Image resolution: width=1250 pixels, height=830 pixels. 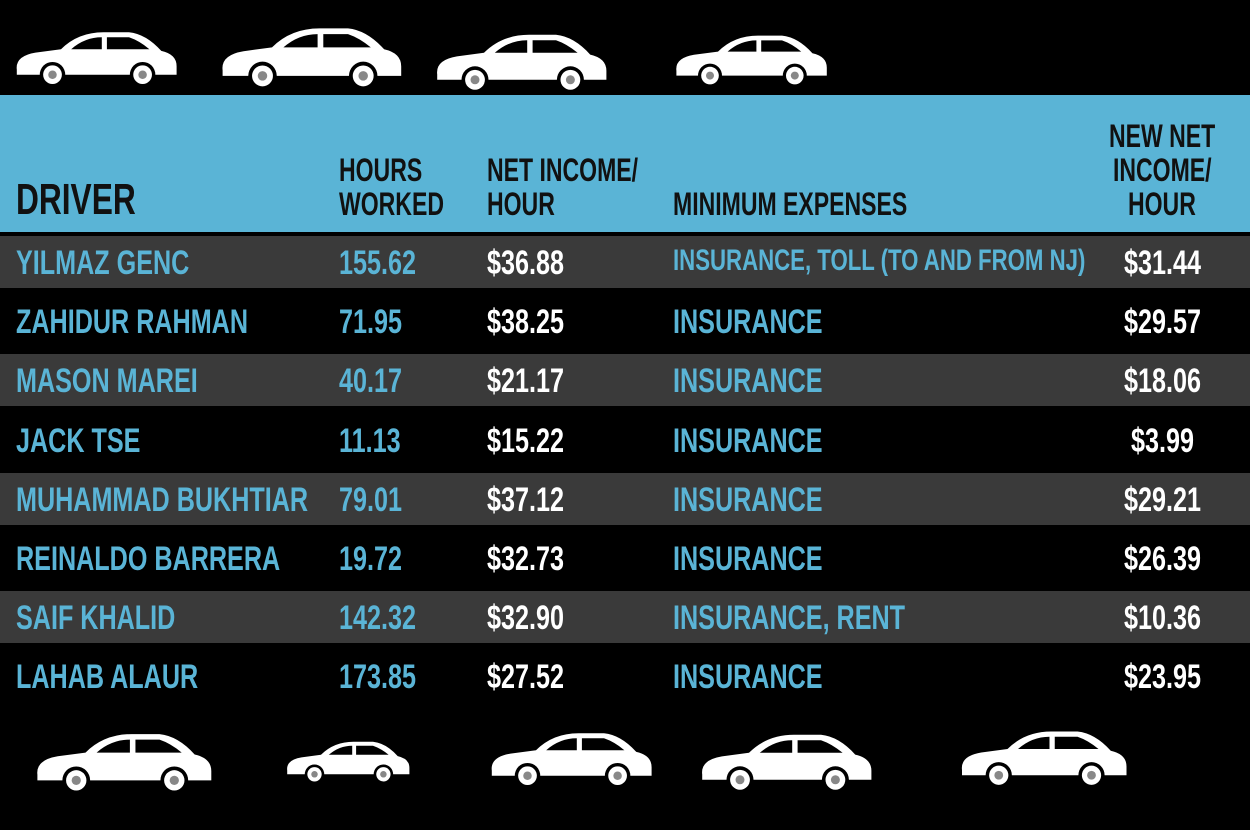 I want to click on table-cell: 19.72, so click(x=370, y=559).